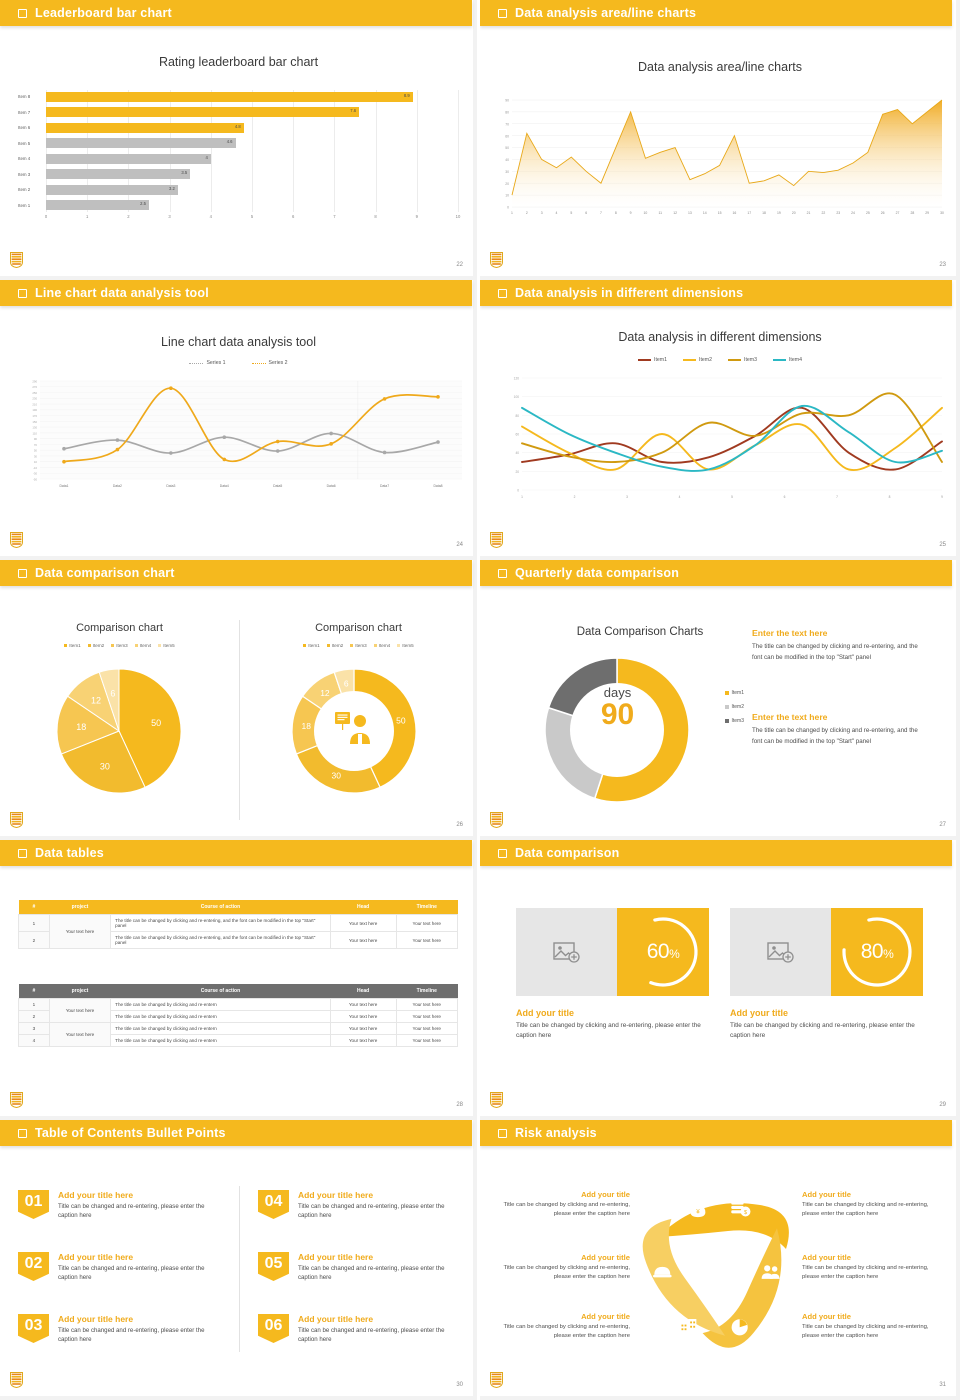 This screenshot has height=1400, width=960. I want to click on percent-value: 60, so click(658, 951).